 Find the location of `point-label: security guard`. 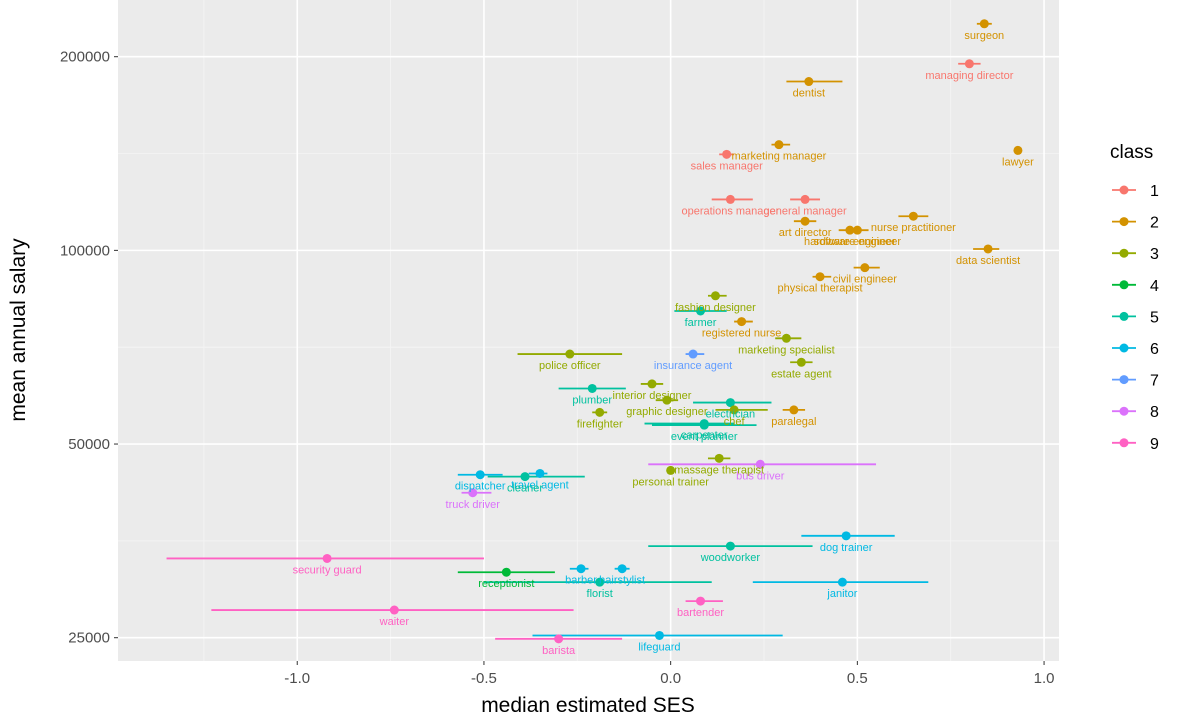

point-label: security guard is located at coordinates (327, 570).